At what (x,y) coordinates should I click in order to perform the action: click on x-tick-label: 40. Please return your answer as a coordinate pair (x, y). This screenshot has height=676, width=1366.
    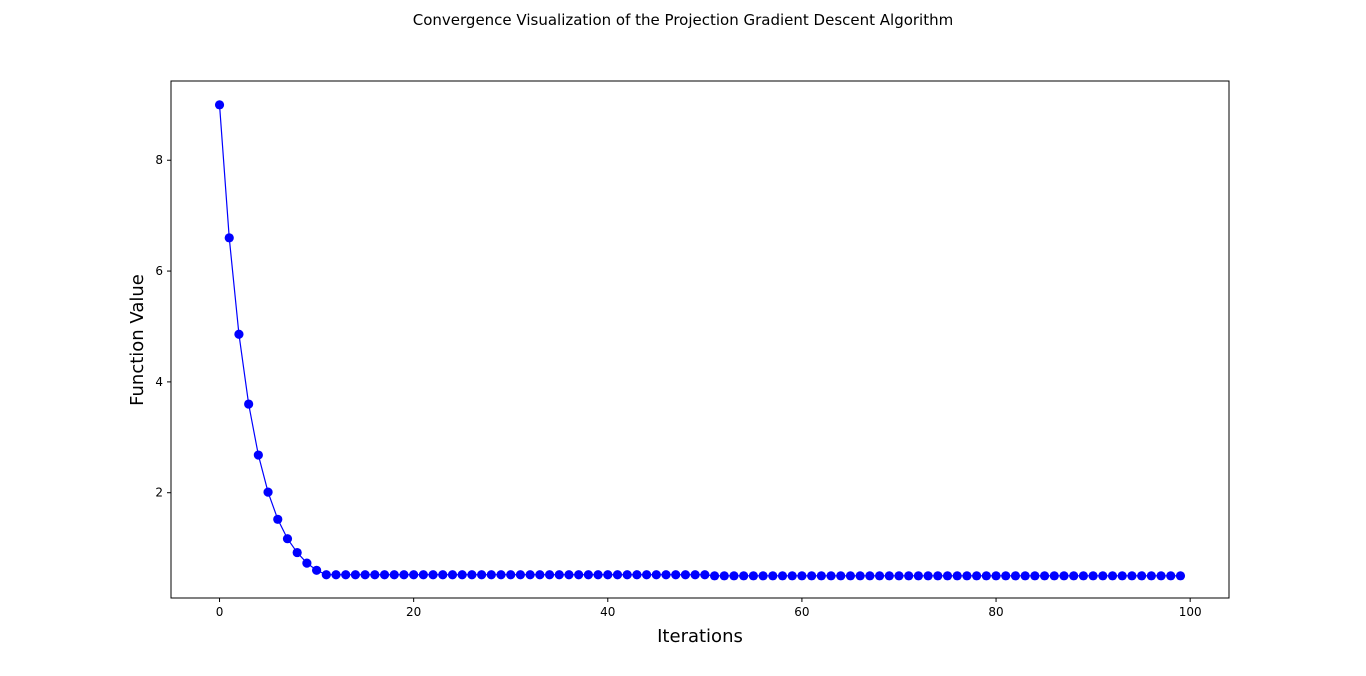
    Looking at the image, I should click on (607, 612).